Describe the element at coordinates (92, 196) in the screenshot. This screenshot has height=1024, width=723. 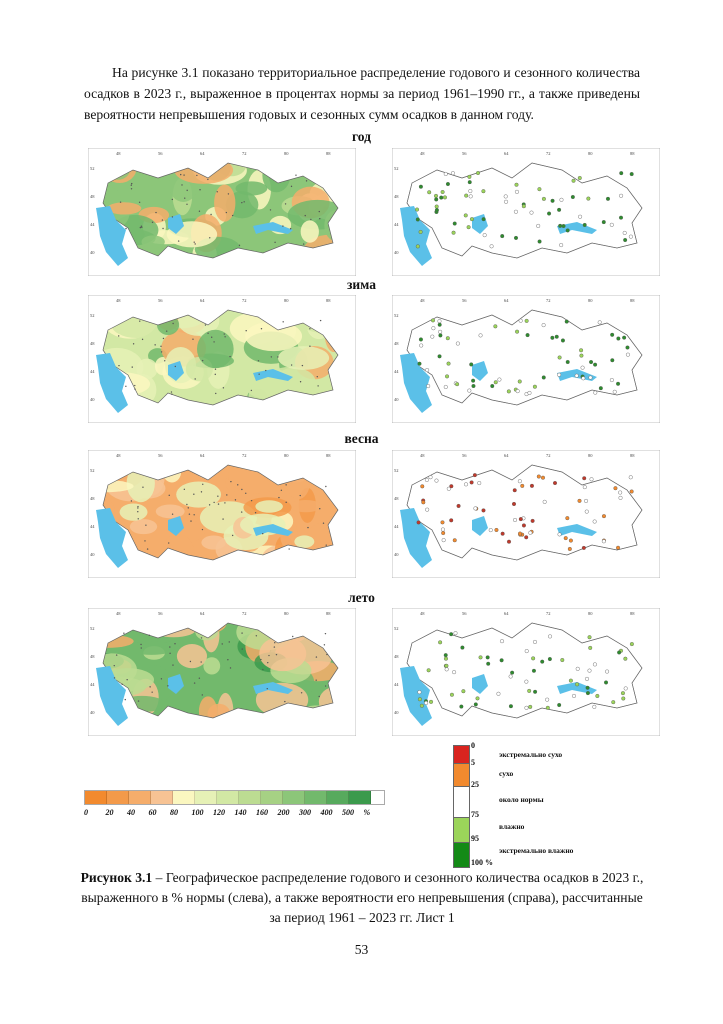
I see `map-lat-tick: 48` at that location.